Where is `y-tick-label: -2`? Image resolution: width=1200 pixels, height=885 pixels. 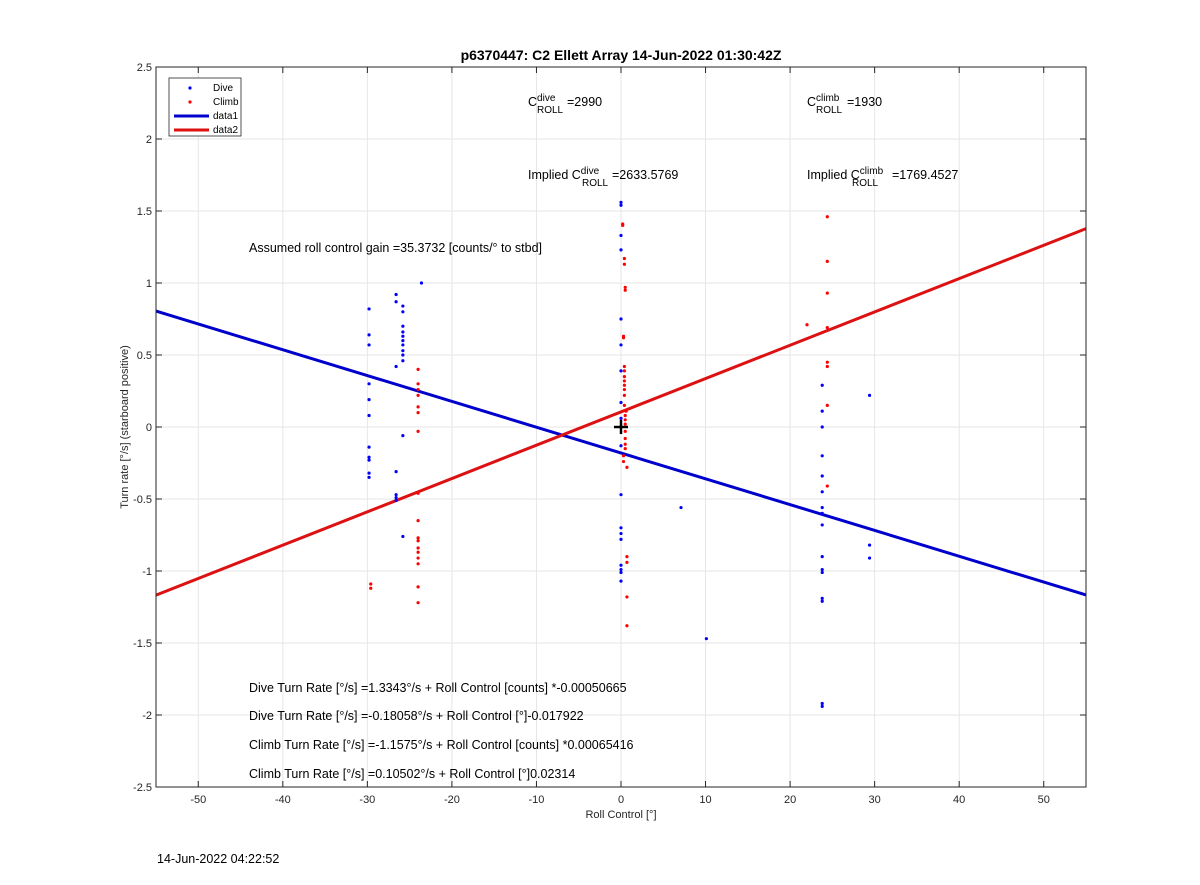 y-tick-label: -2 is located at coordinates (147, 716).